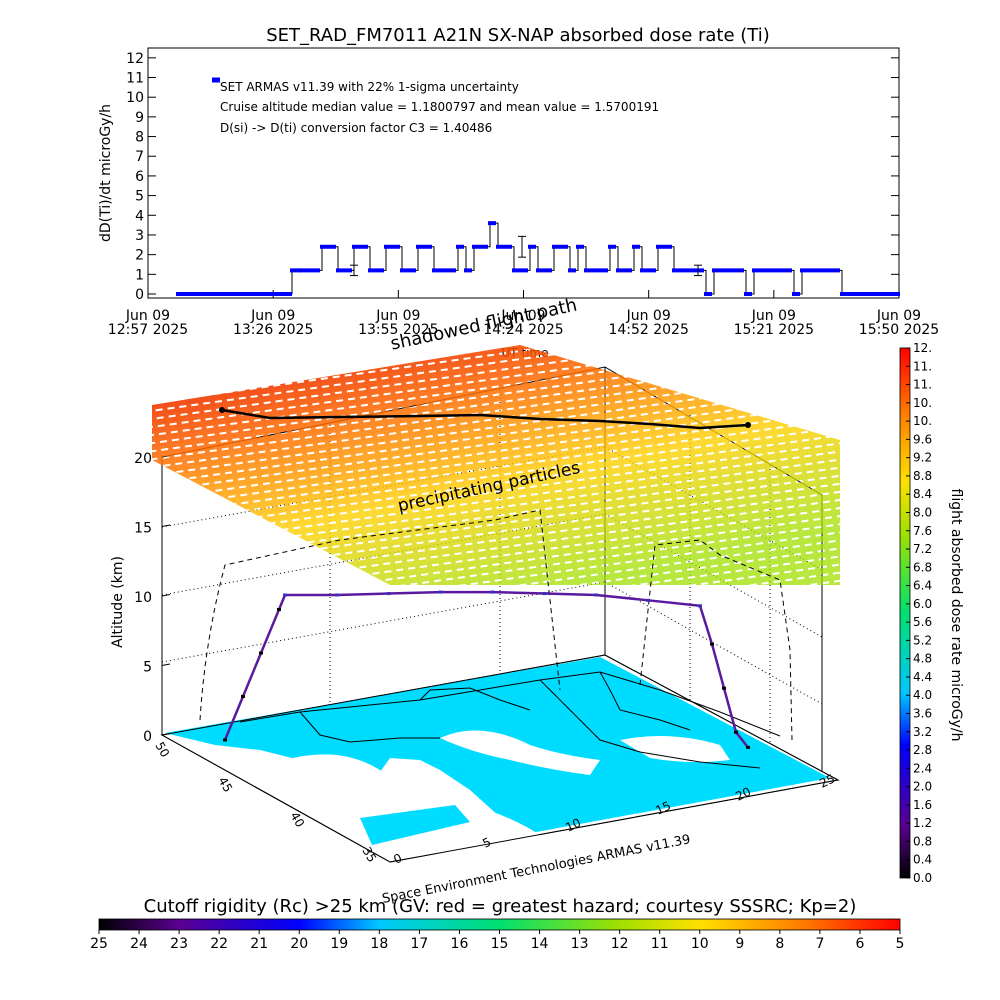 This screenshot has width=1000, height=1000. What do you see at coordinates (369, 855) in the screenshot?
I see `lat-tick-label: 35` at bounding box center [369, 855].